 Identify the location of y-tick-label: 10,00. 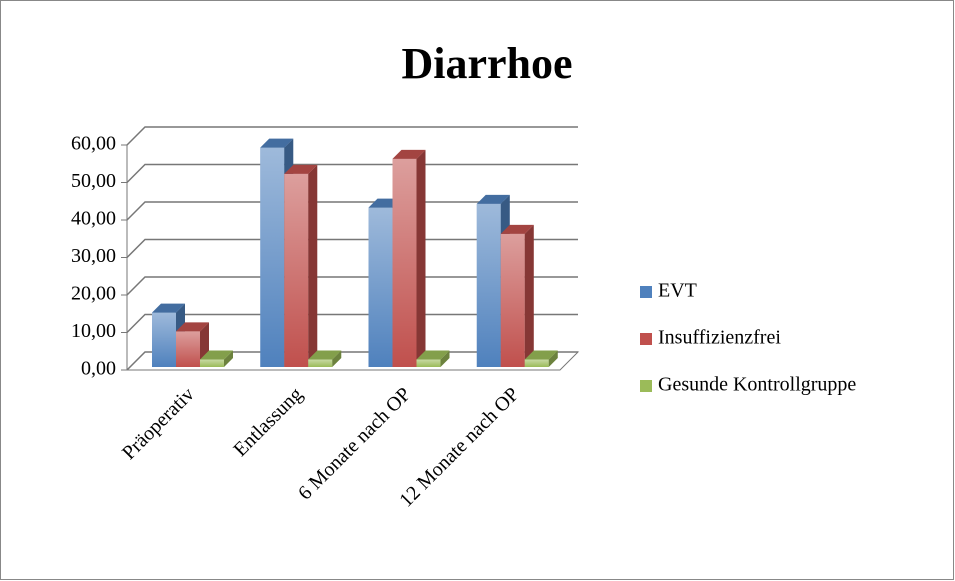
(93, 331).